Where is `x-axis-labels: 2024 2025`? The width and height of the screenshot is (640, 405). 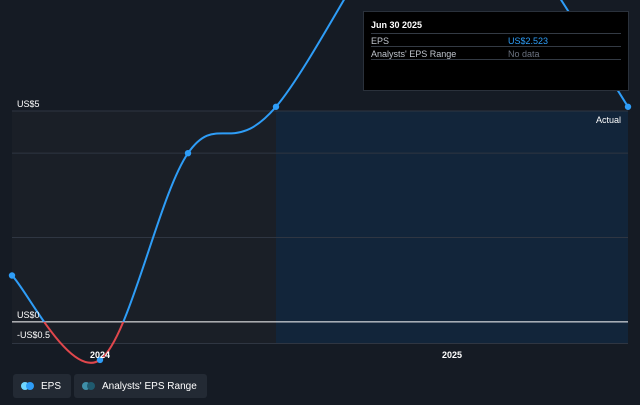
x-axis-labels: 2024 2025 is located at coordinates (276, 355).